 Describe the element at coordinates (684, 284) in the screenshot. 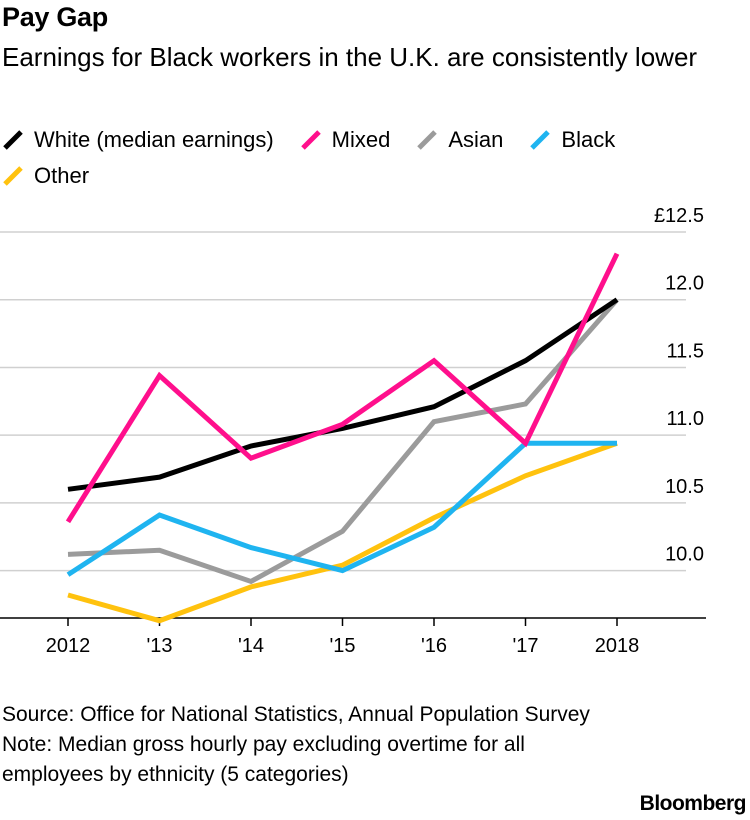

I see `y-tick-label-1: 12.0` at that location.